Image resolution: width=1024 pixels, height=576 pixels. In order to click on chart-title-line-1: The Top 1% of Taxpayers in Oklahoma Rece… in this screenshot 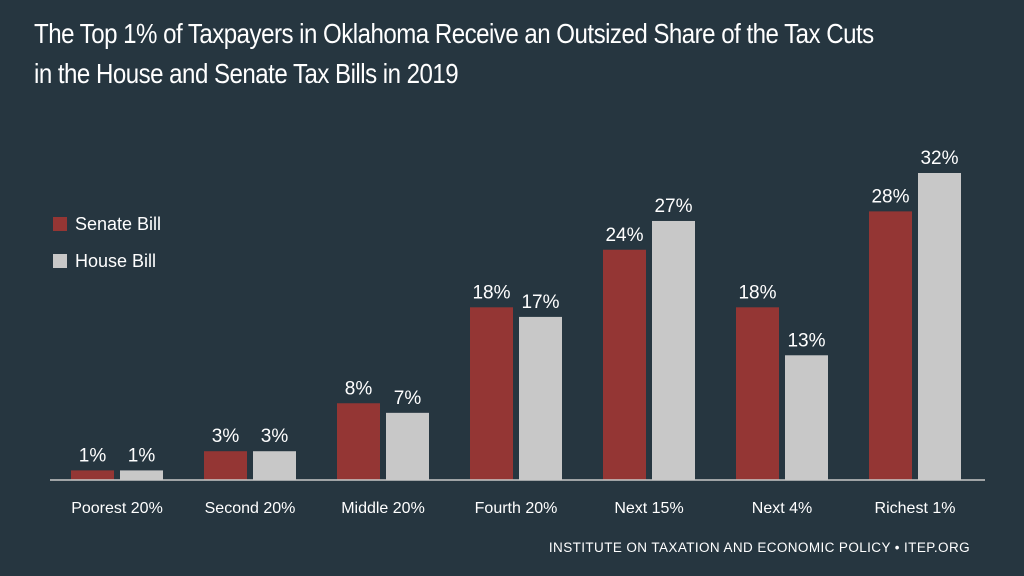, I will do `click(454, 33)`.